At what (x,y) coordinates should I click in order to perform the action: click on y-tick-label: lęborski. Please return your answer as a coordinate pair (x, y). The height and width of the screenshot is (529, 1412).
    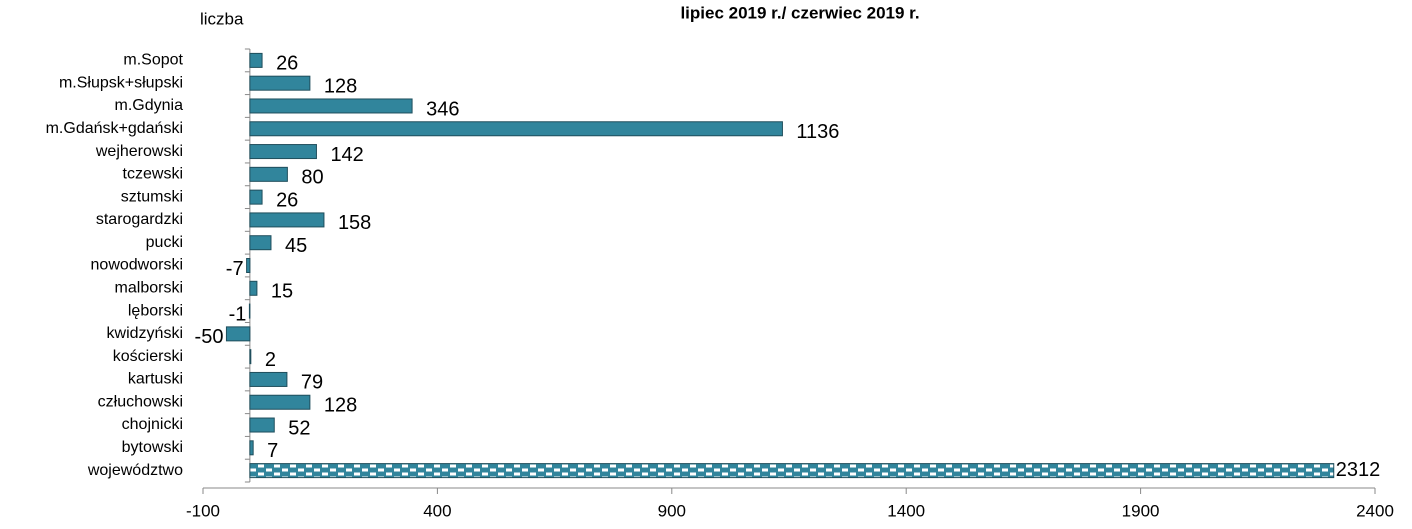
    Looking at the image, I should click on (155, 310).